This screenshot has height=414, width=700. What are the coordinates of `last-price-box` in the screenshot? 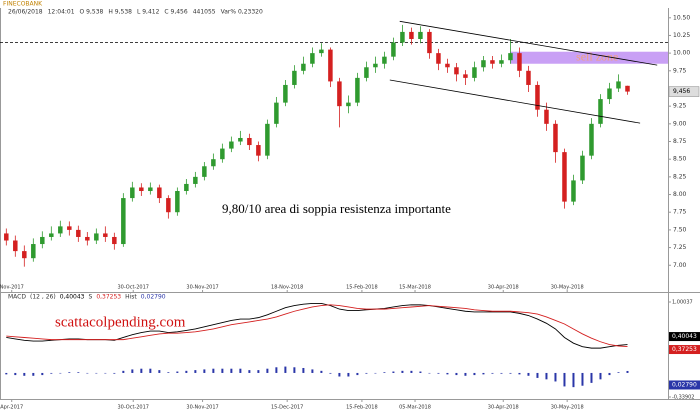 It's located at (684, 91).